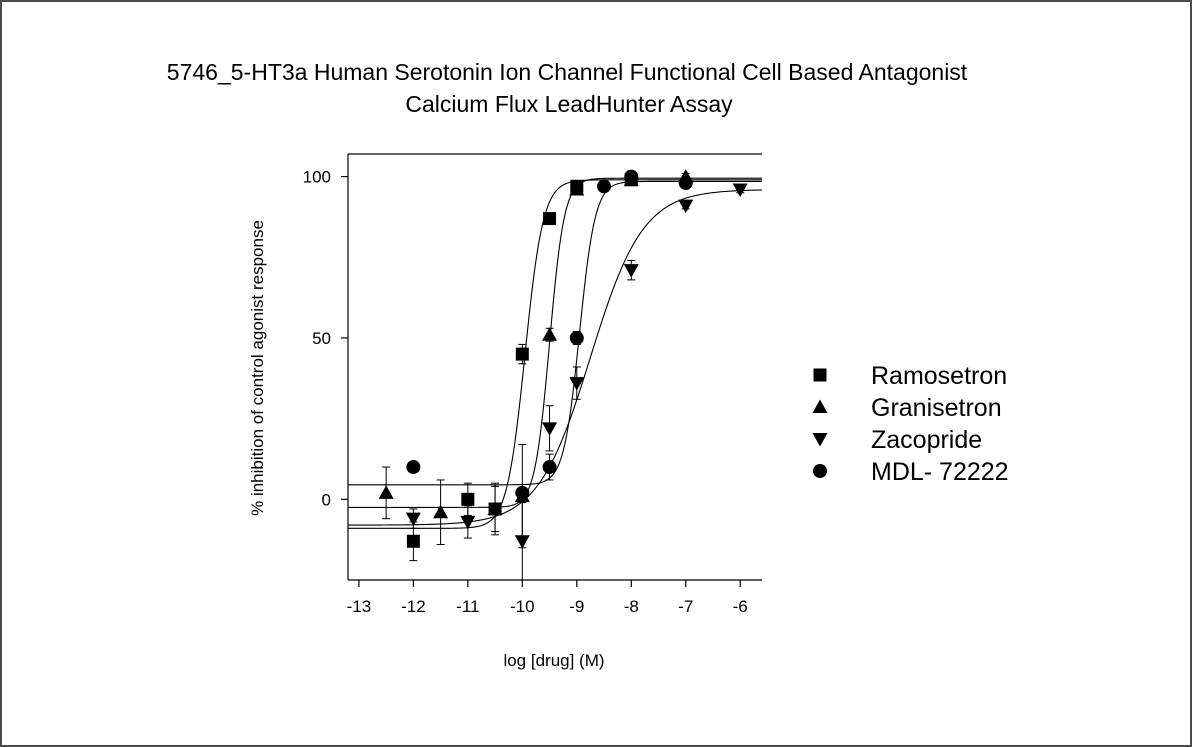 The height and width of the screenshot is (747, 1192). Describe the element at coordinates (631, 606) in the screenshot. I see `x-tick-label: -8` at that location.